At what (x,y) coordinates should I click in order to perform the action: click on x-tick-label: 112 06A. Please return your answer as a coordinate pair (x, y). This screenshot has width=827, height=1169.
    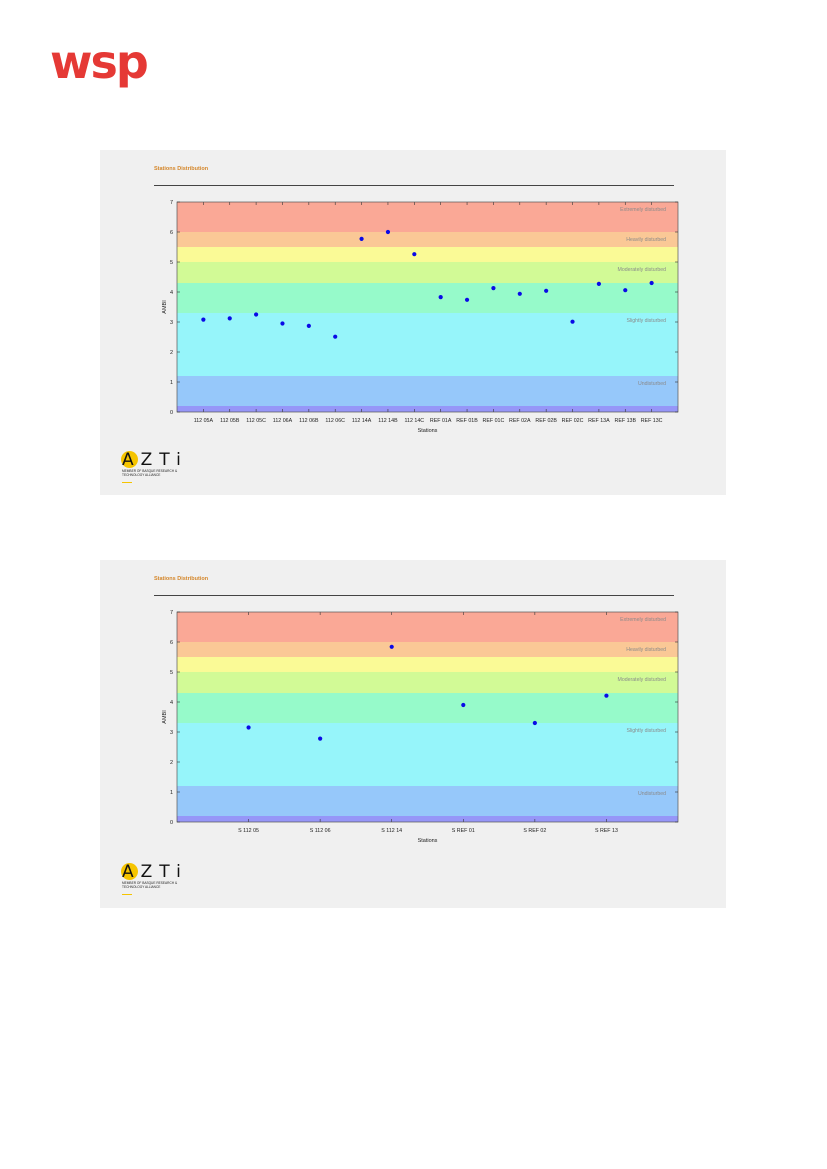
    Looking at the image, I should click on (283, 421).